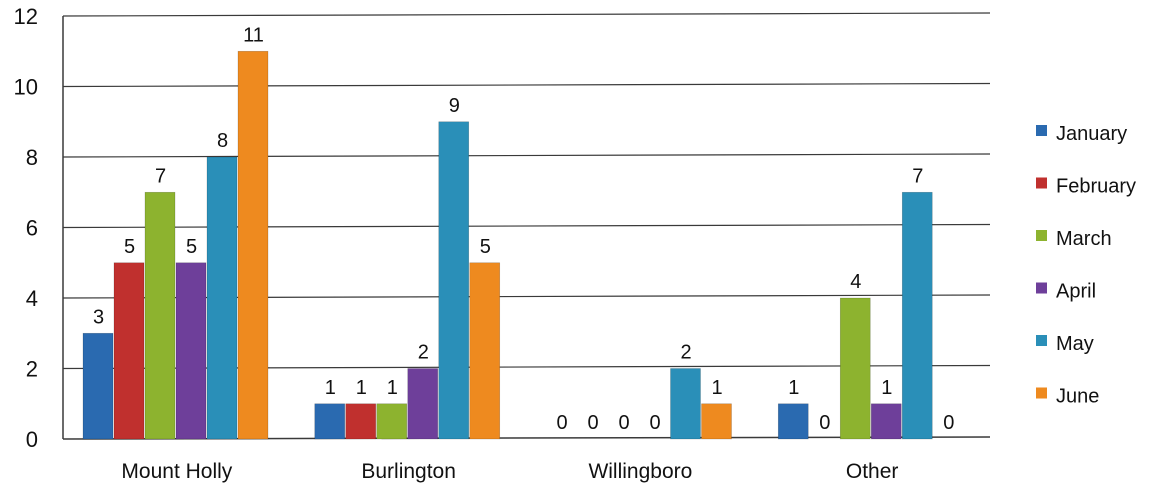 The image size is (1157, 494). Describe the element at coordinates (1075, 344) in the screenshot. I see `legend-label: May` at that location.